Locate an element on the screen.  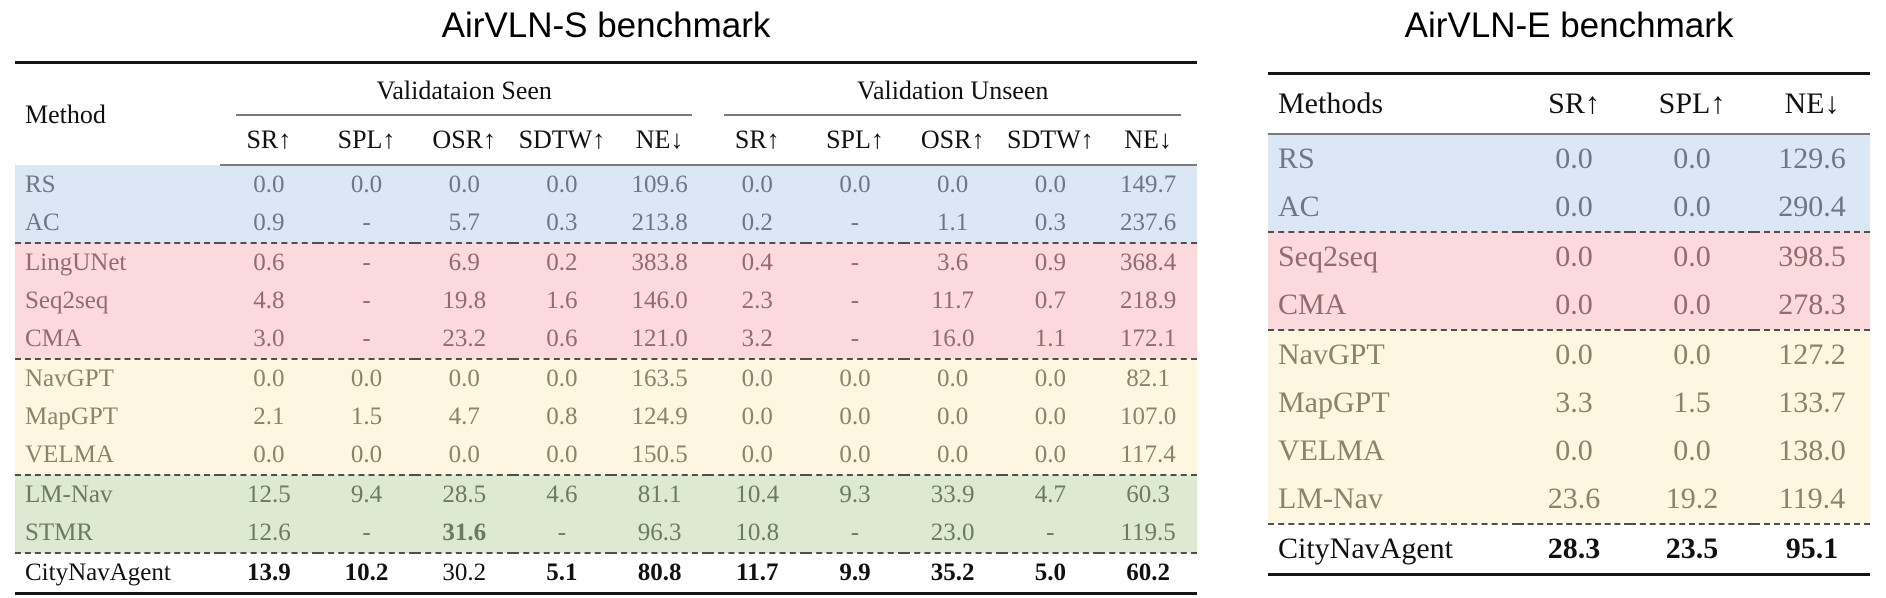
value-cell: 95.1 is located at coordinates (1812, 549).